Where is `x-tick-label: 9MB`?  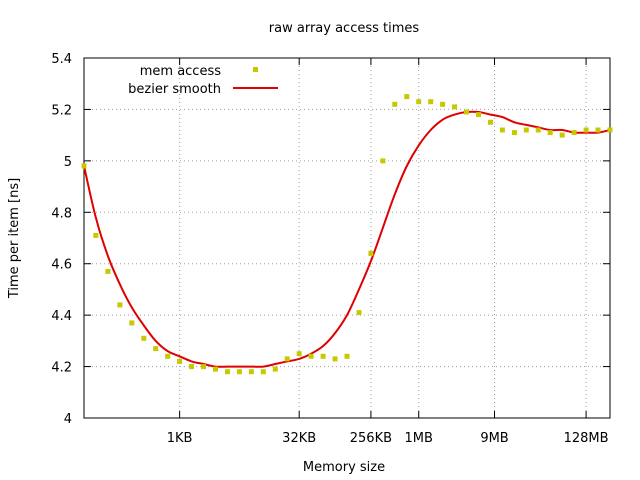
x-tick-label: 9MB is located at coordinates (494, 438).